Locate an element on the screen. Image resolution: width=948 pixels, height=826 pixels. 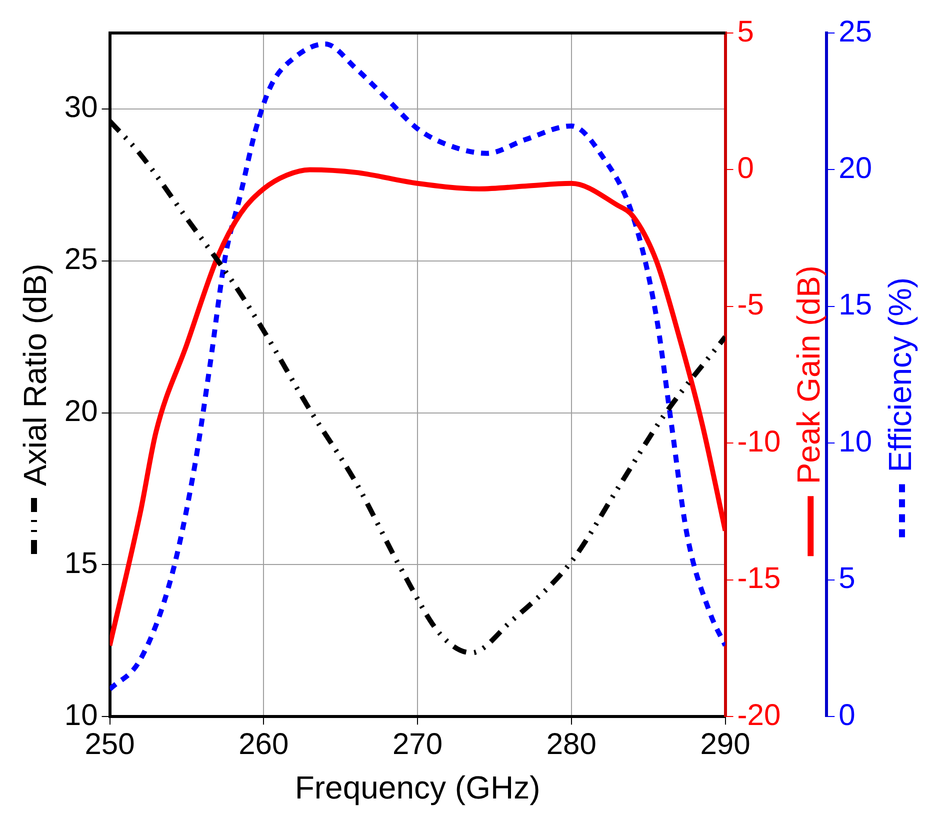
y3-tick-label: 0 is located at coordinates (847, 715).